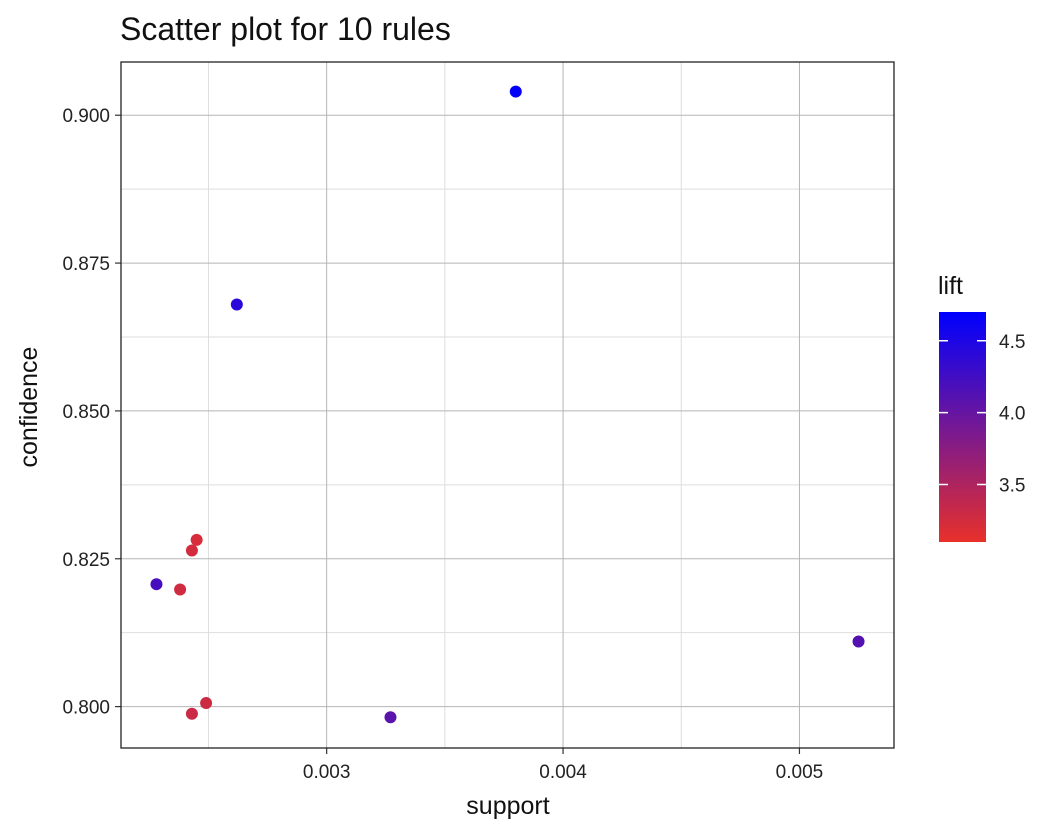  I want to click on chart-title: Scatter plot for 10 rules, so click(285, 29).